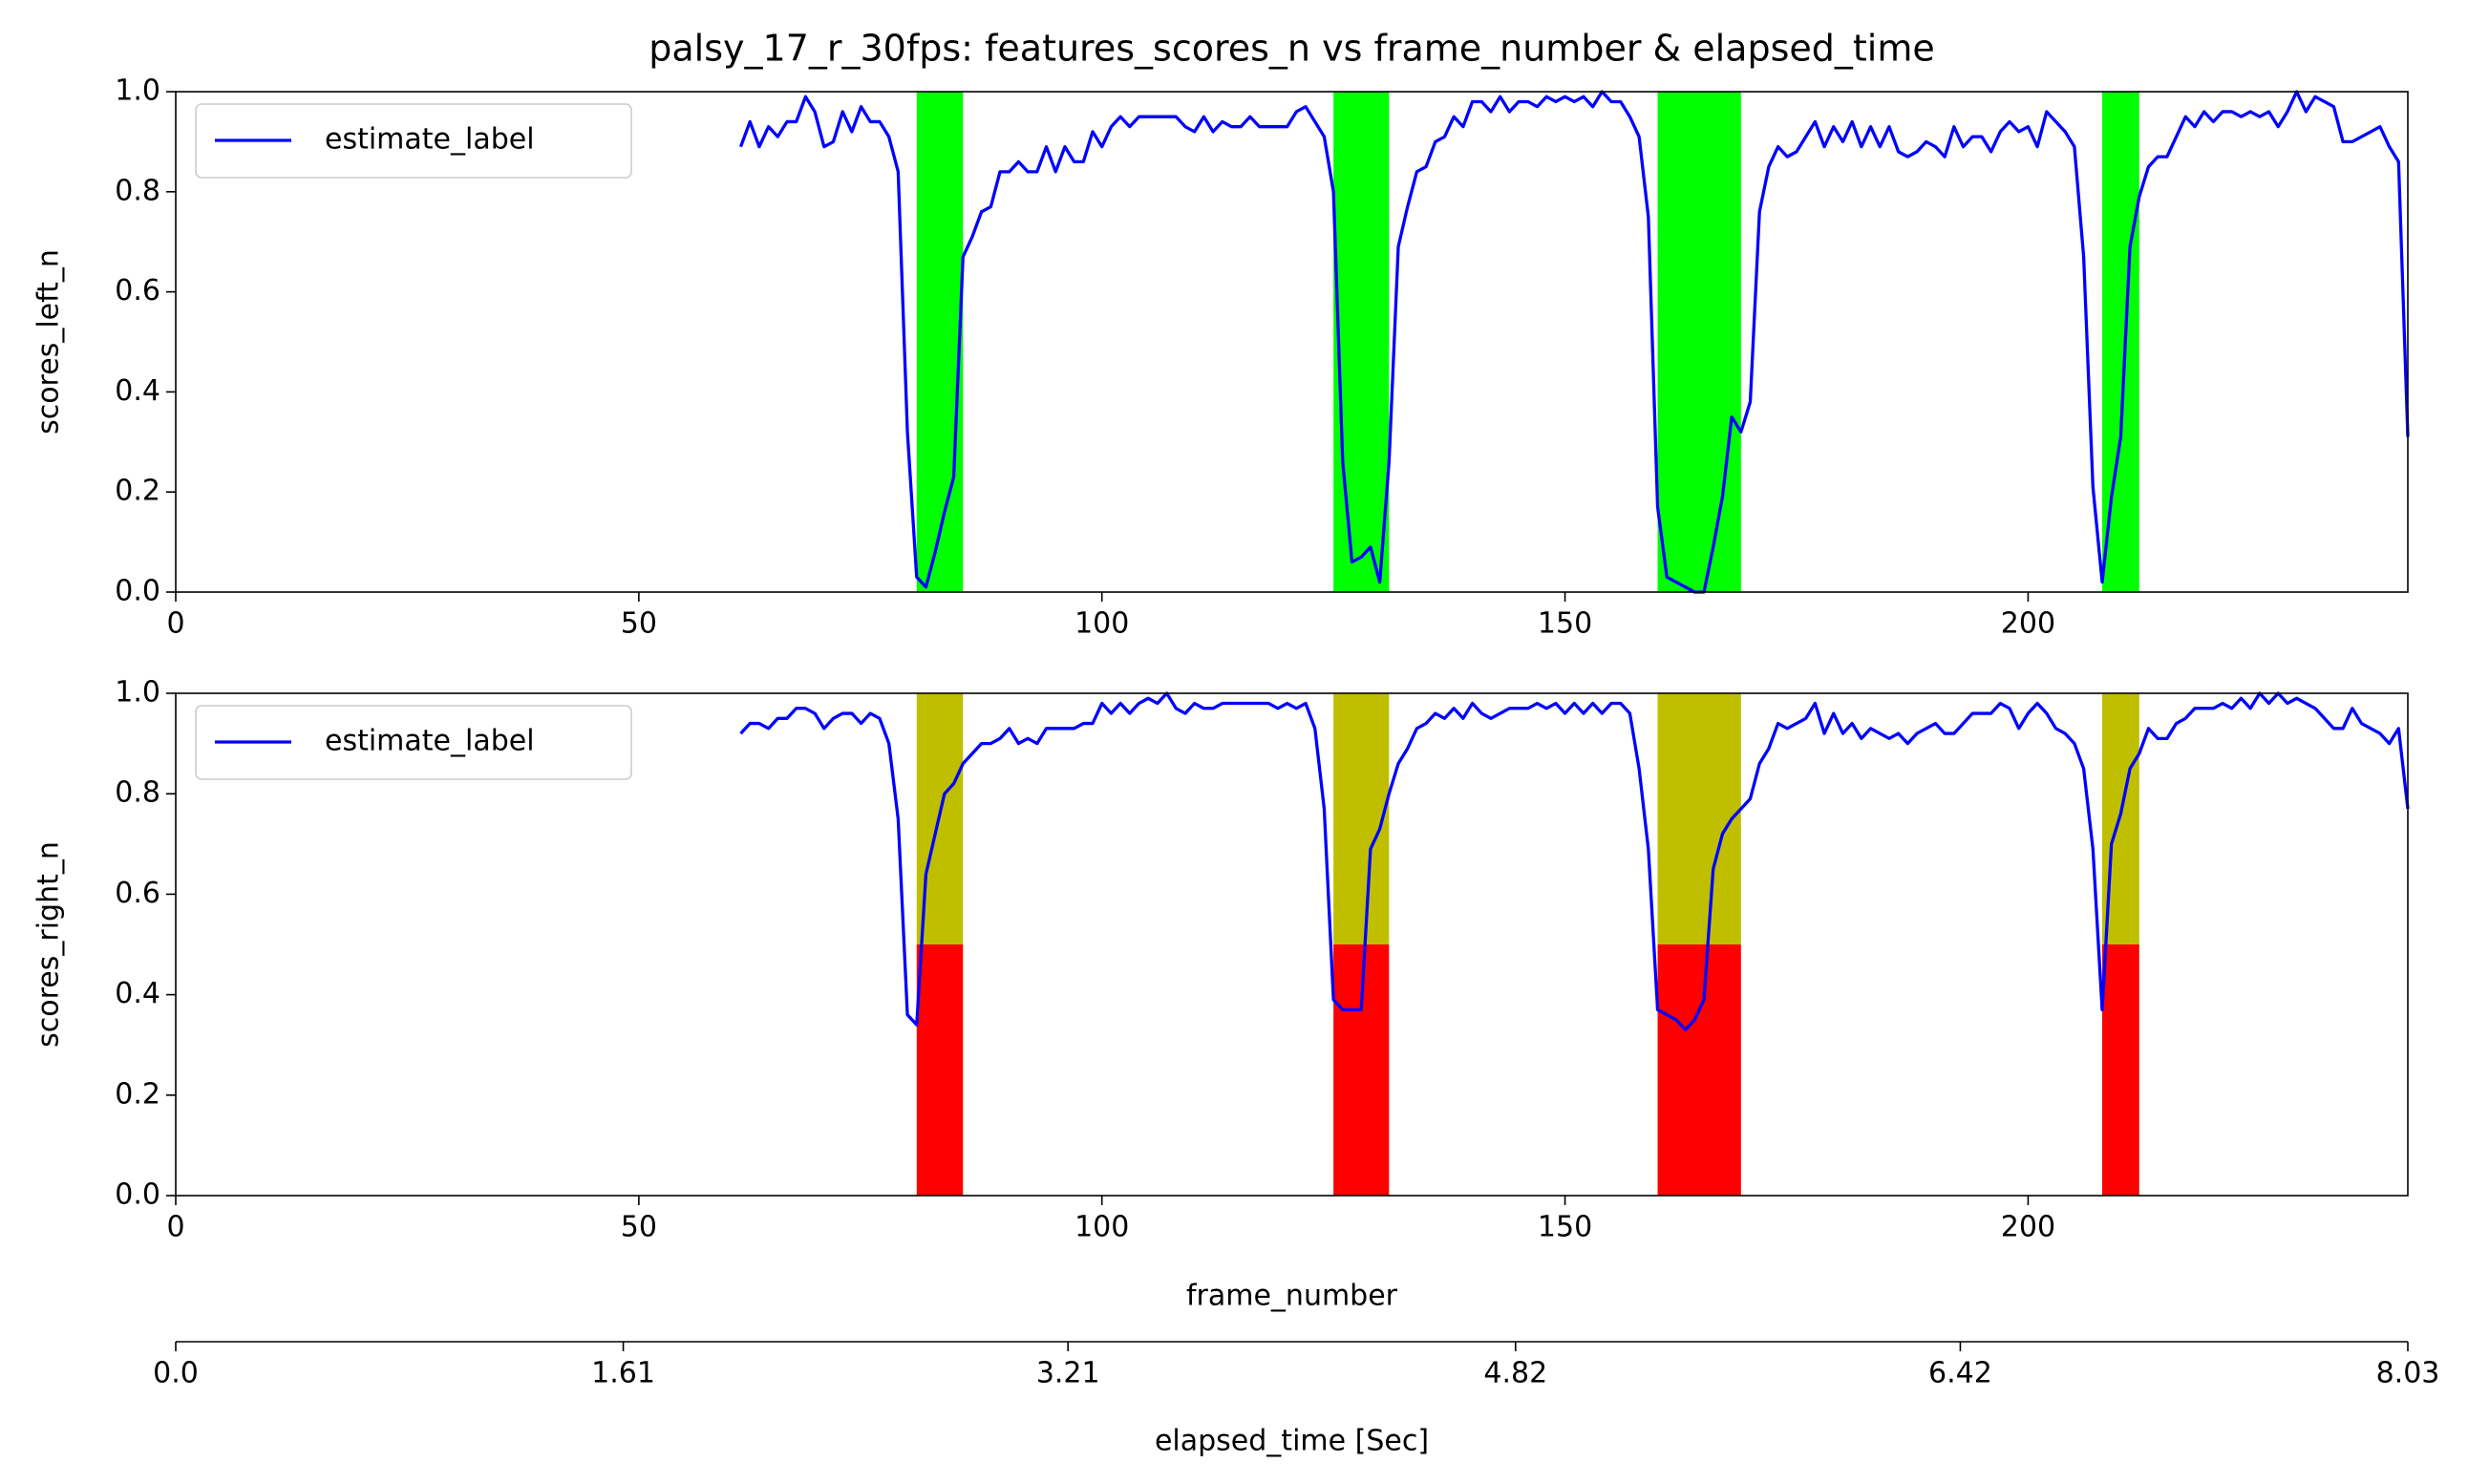  Describe the element at coordinates (1960, 1374) in the screenshot. I see `secondary-x-tick-label: 6.42` at that location.